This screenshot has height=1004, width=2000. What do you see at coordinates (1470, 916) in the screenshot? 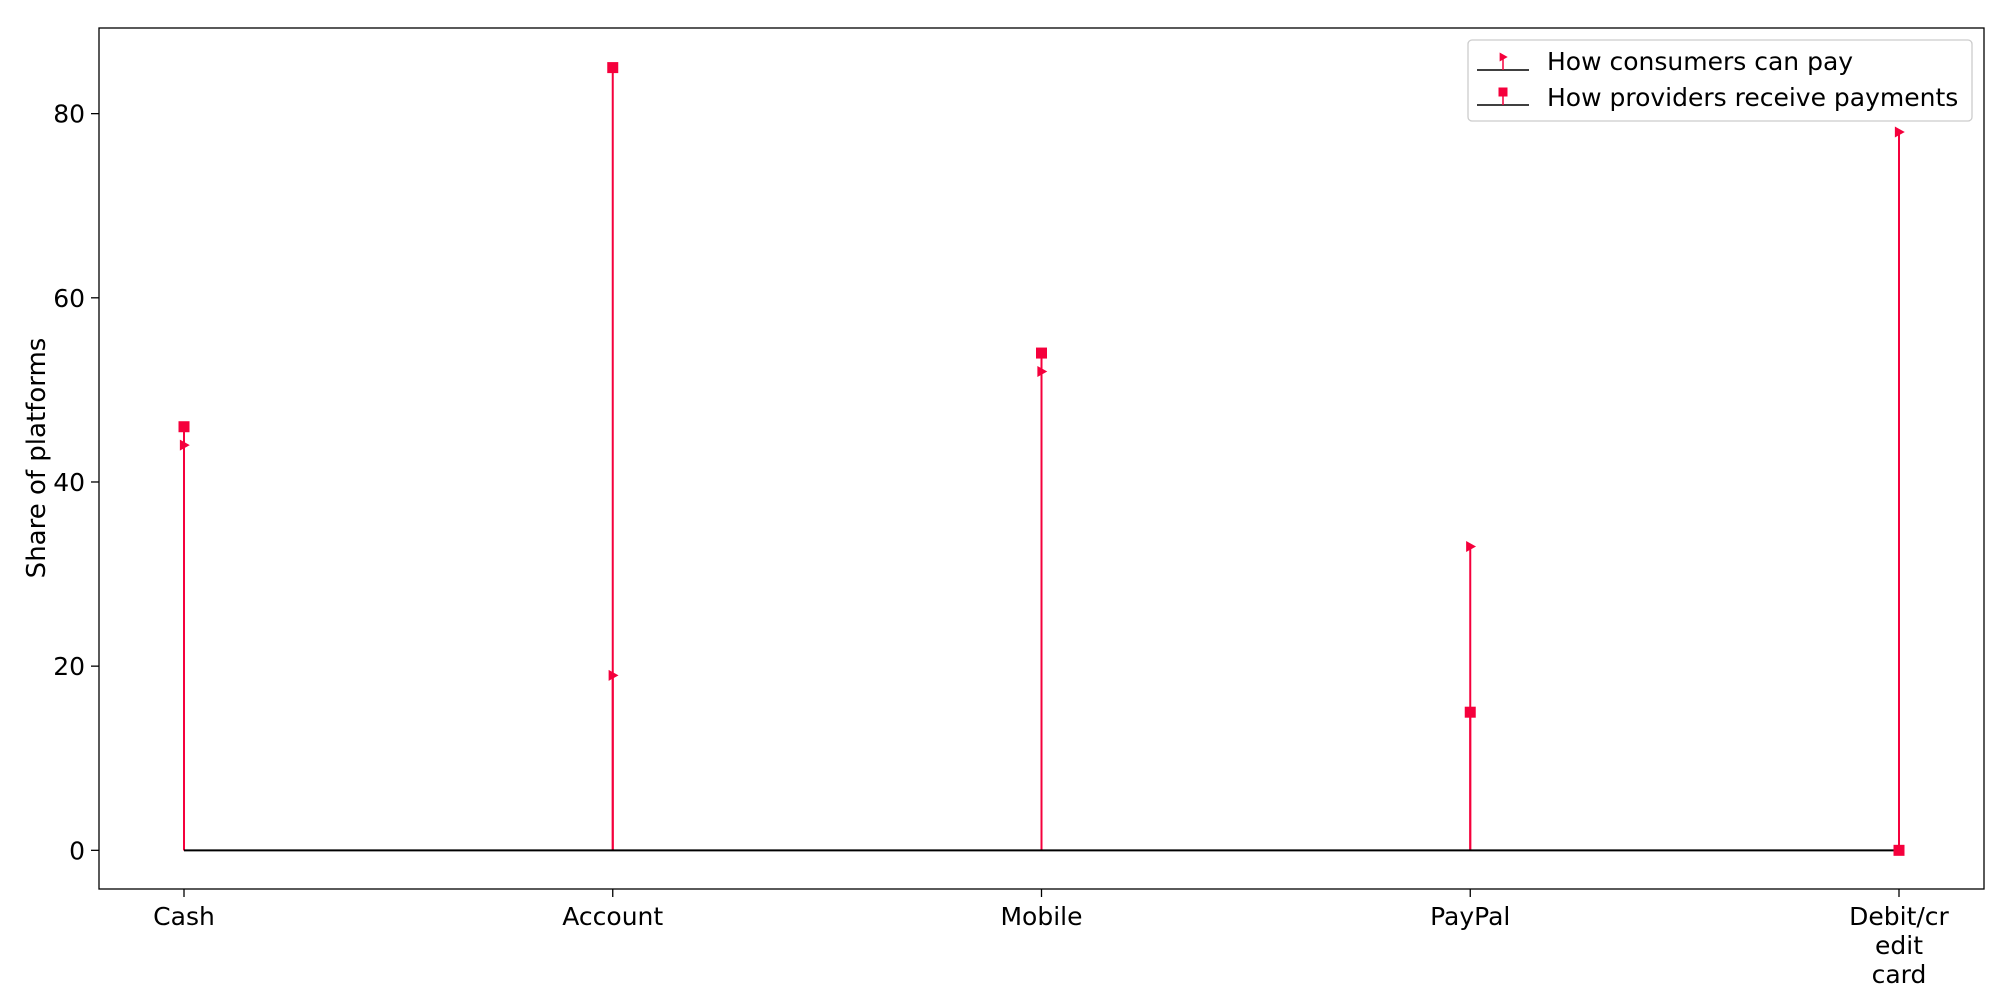
I see `x-tick-label-paypal: PayPal` at bounding box center [1470, 916].